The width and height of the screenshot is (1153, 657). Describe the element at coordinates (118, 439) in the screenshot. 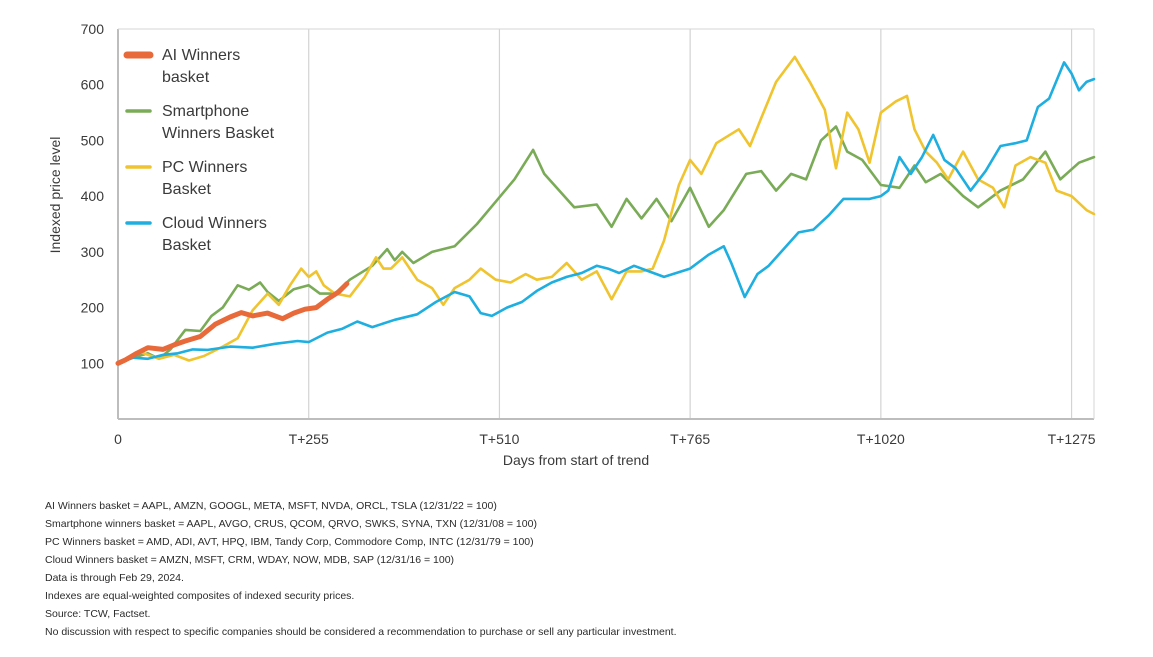

I see `x-tick-label: 0` at that location.